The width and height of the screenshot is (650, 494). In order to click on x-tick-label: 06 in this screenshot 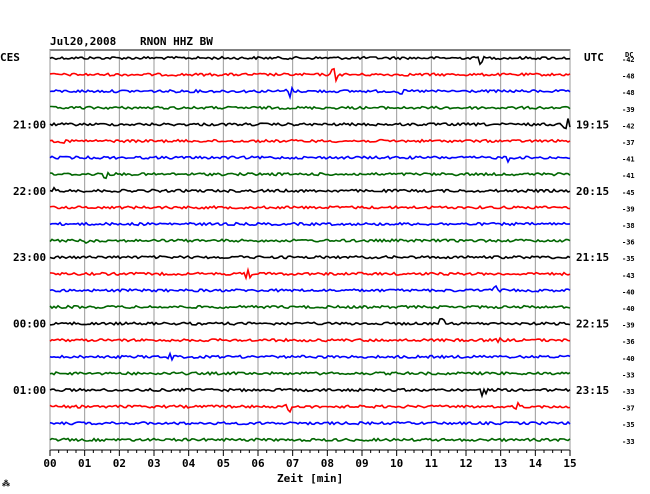, I will do `click(258, 463)`.